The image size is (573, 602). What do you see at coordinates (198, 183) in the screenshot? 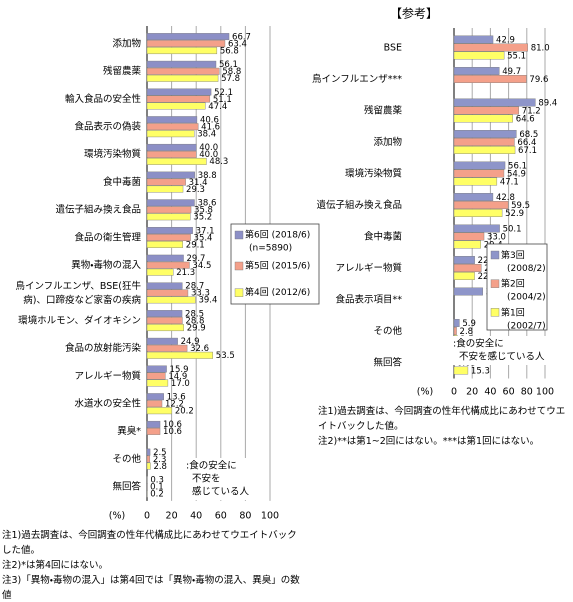
I see `value-label: 31.4` at bounding box center [198, 183].